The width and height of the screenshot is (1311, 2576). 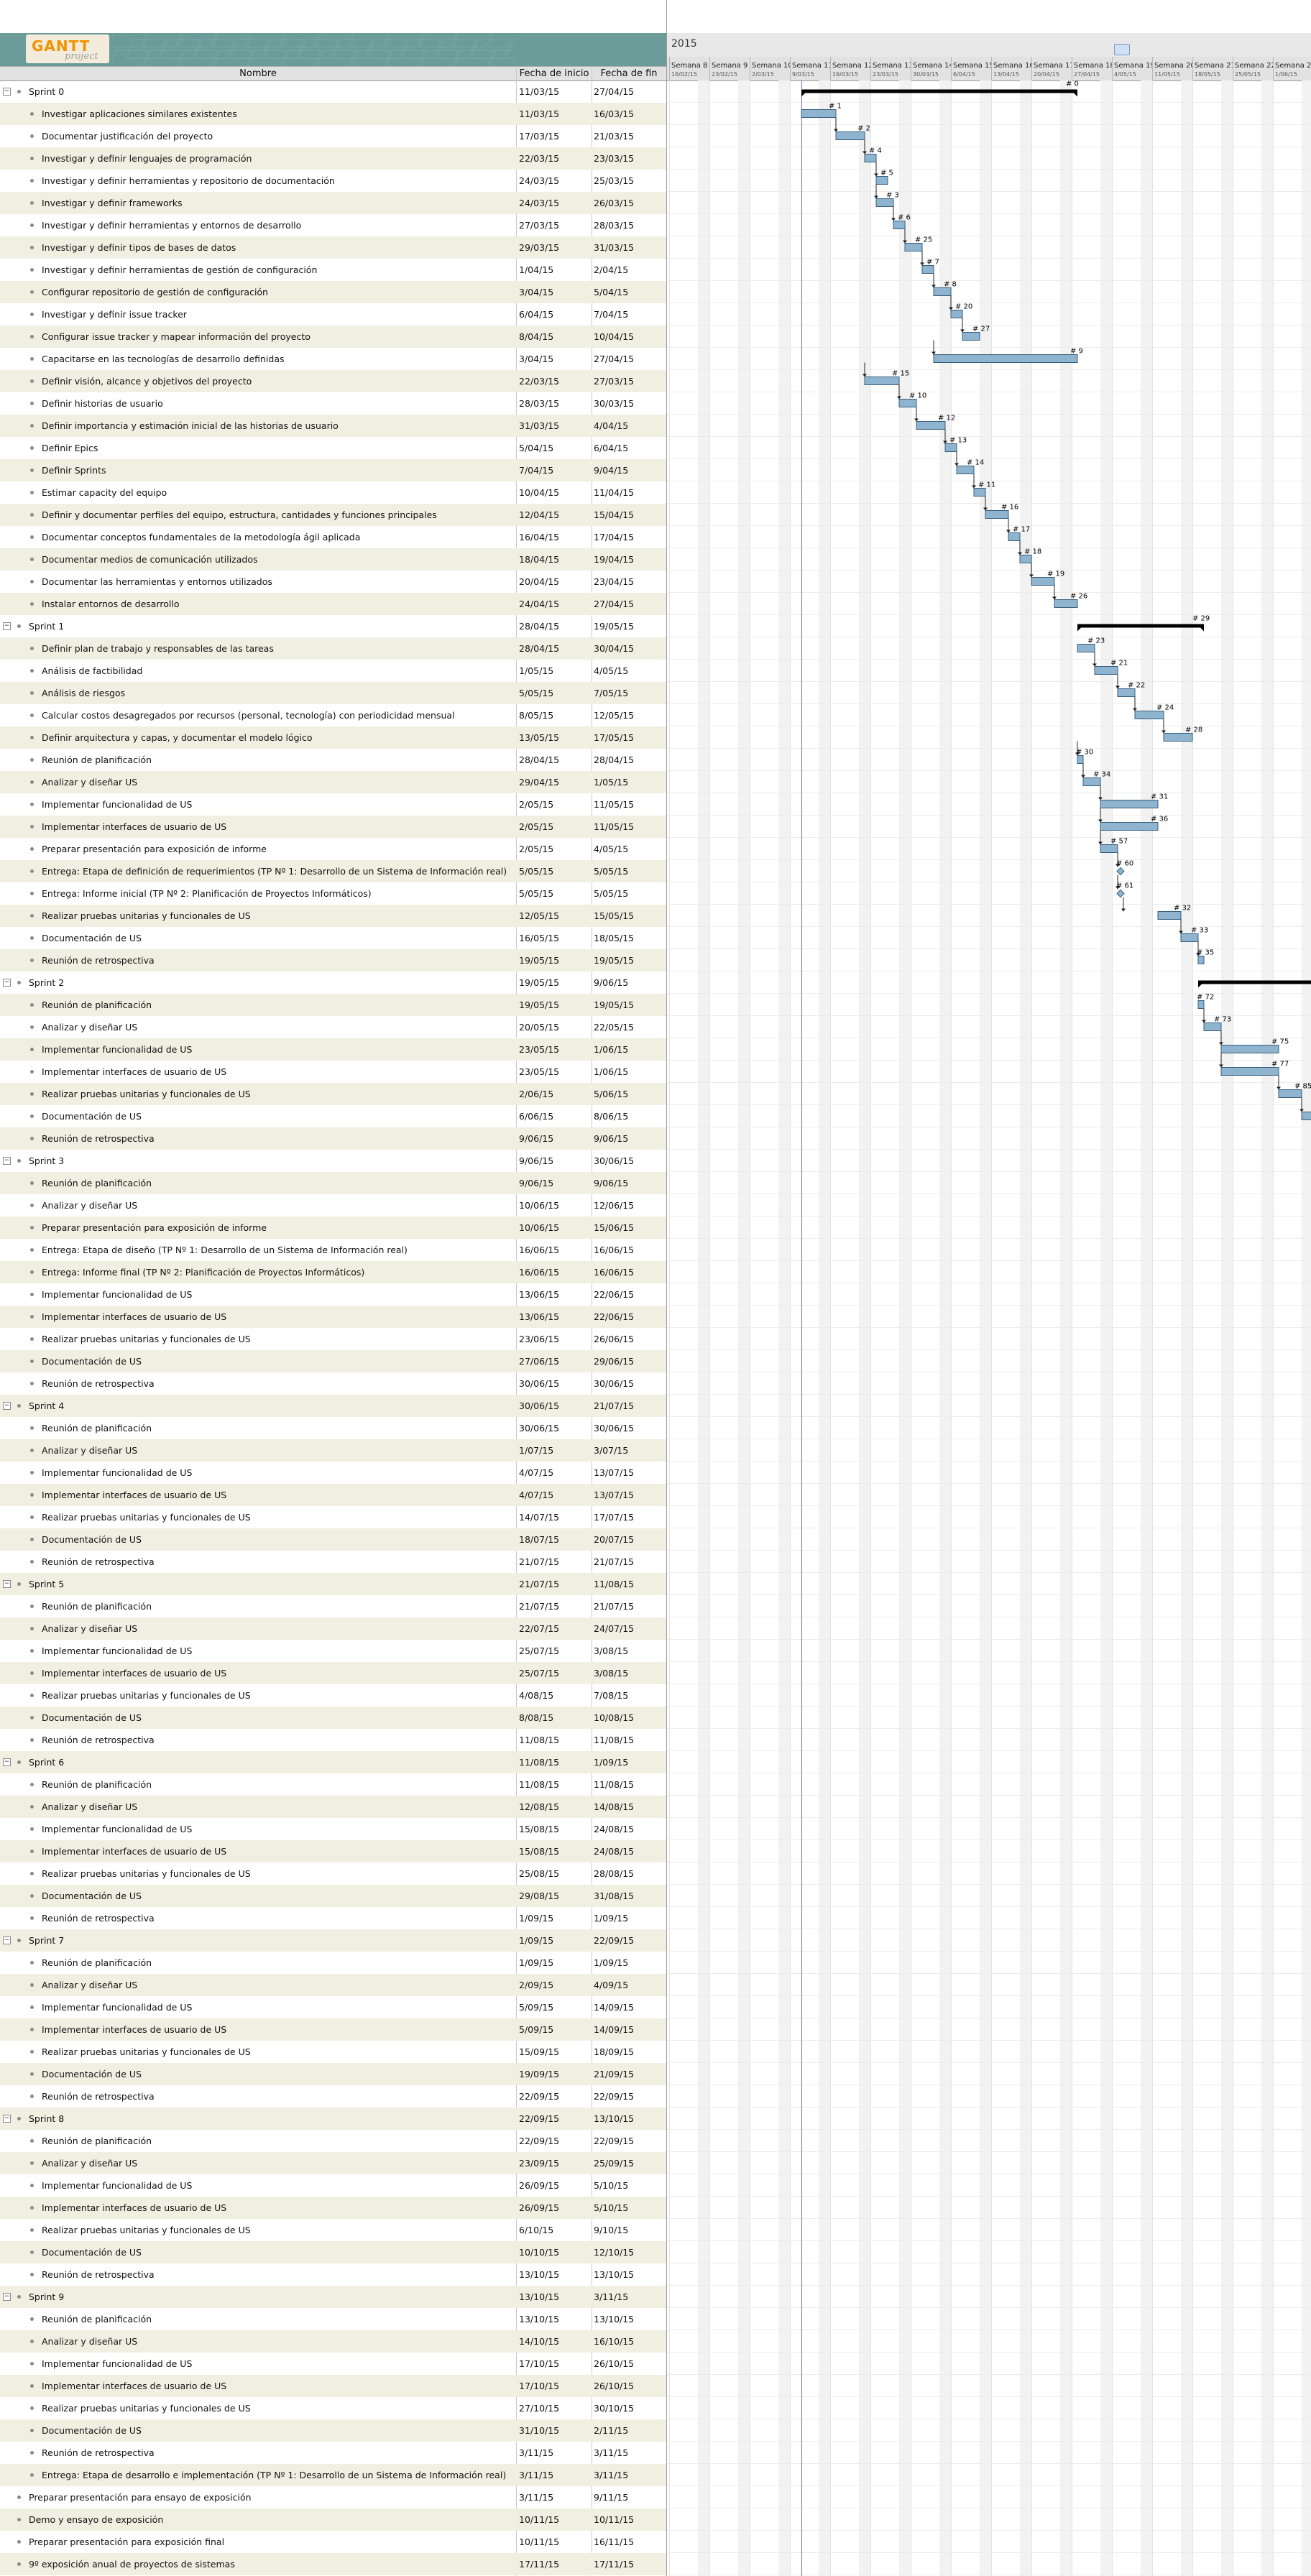 What do you see at coordinates (333, 1116) in the screenshot?
I see `task-row: Documentación de US 6/06/15 8/06/15` at bounding box center [333, 1116].